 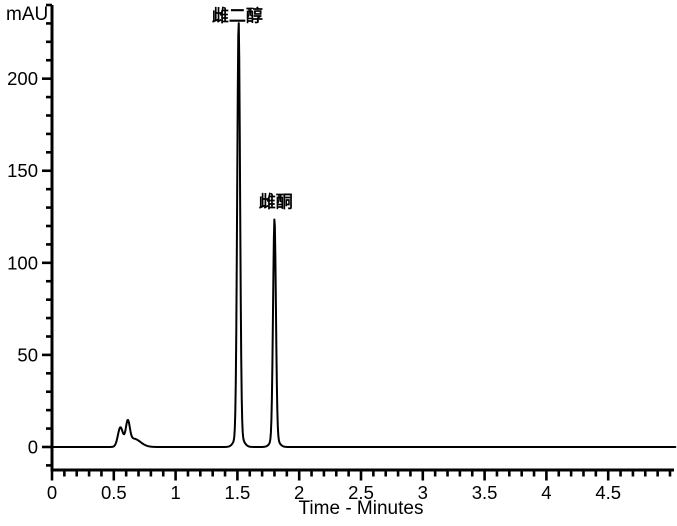 I want to click on x-tick-label: 1, so click(x=175, y=492).